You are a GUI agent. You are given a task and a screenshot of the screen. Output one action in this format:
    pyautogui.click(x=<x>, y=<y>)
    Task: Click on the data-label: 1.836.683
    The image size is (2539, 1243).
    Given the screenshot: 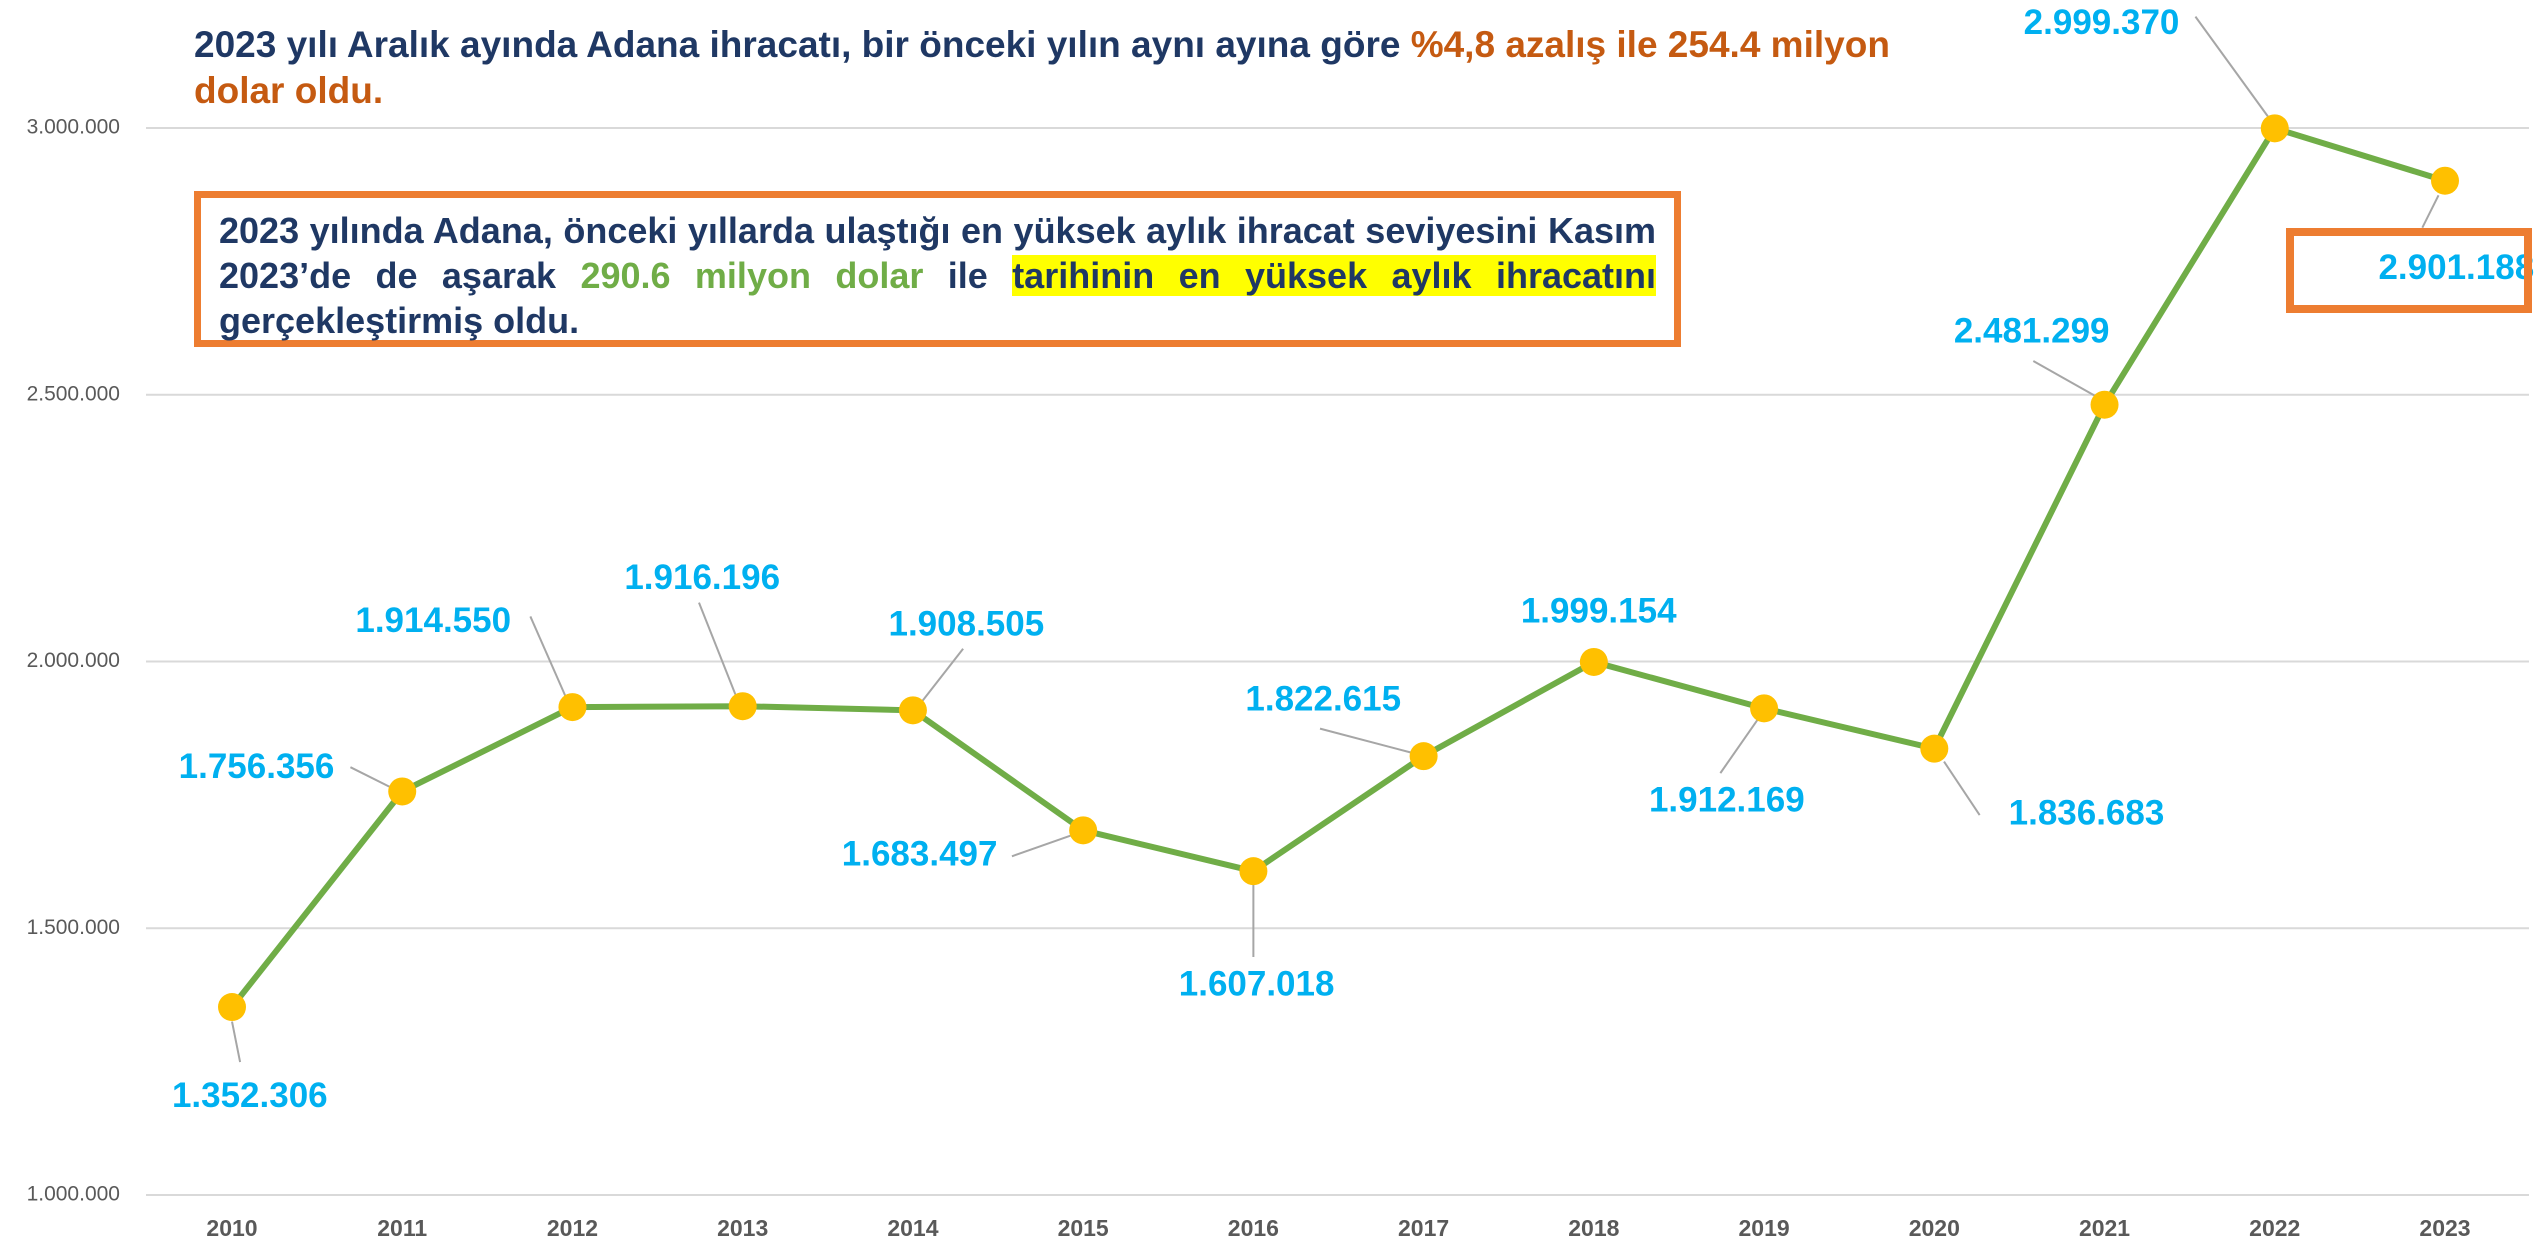 What is the action you would take?
    pyautogui.click(x=2087, y=812)
    